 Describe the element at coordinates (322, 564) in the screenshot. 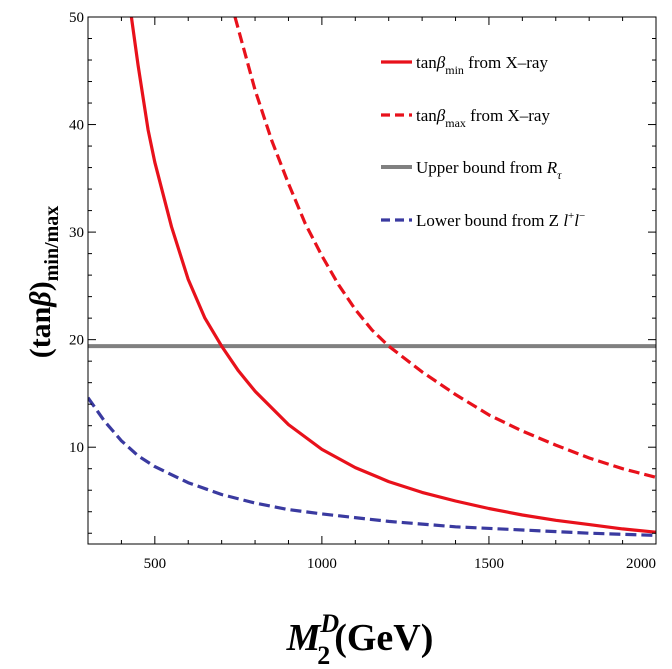

I see `x-tick-label: 1000` at that location.